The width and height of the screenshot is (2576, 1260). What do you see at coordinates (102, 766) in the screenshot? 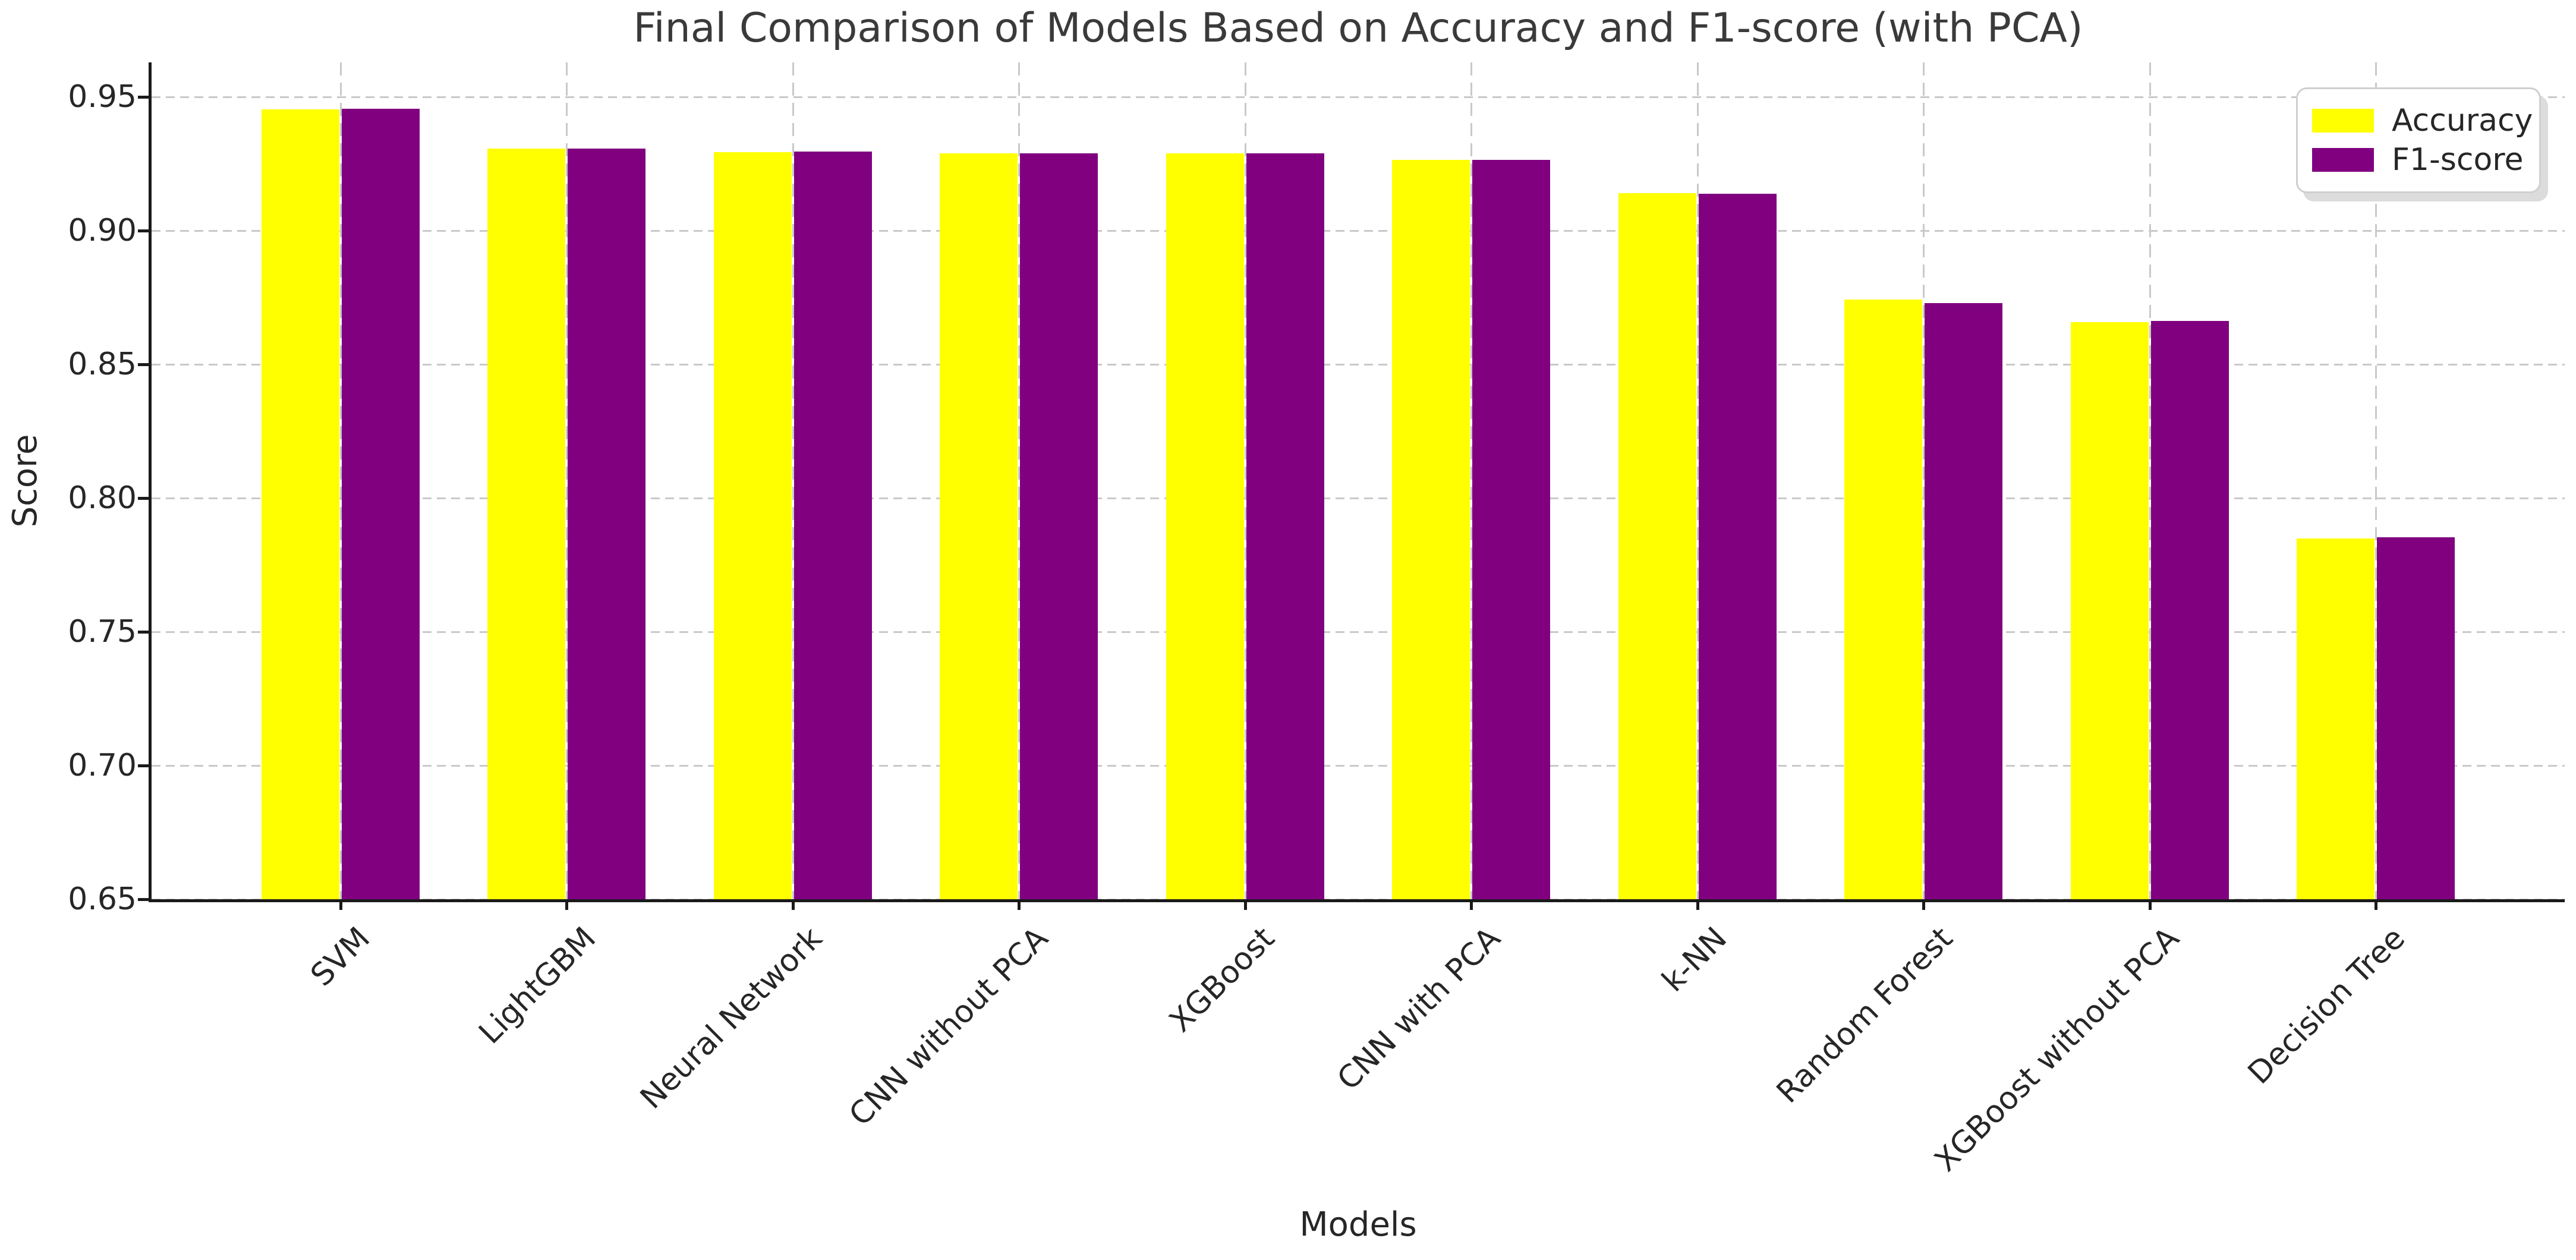
I see `y-tick-label: 0.70` at bounding box center [102, 766].